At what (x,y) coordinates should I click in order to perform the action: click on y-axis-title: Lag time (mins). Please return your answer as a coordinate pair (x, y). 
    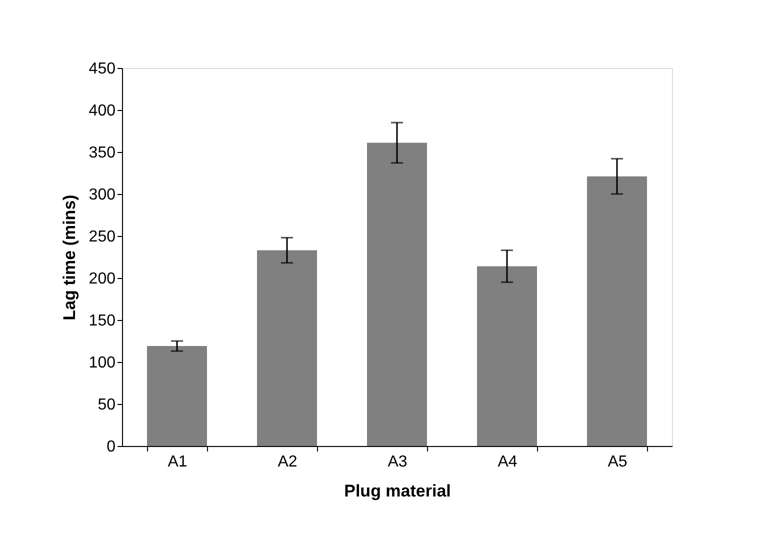
    Looking at the image, I should click on (69, 257).